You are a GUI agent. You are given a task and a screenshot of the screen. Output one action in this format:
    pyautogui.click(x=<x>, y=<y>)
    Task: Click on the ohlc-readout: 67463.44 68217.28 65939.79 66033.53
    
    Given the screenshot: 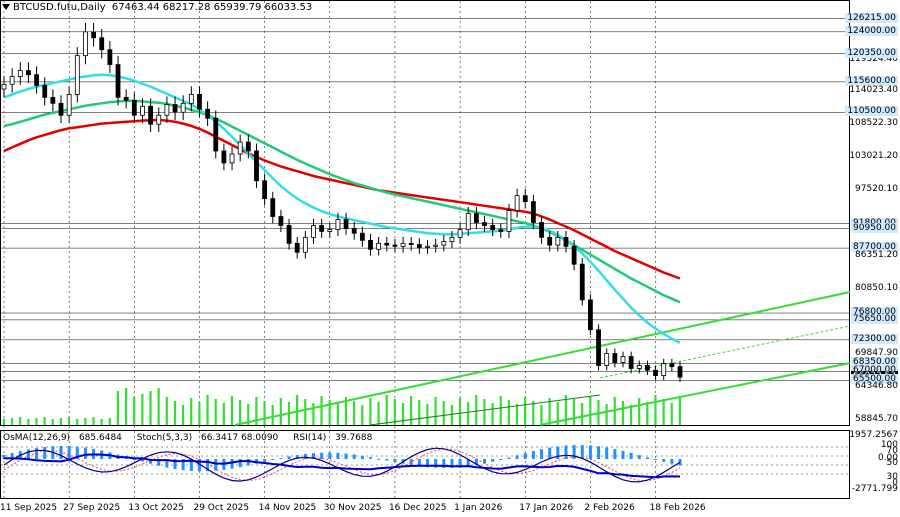 What is the action you would take?
    pyautogui.click(x=212, y=7)
    